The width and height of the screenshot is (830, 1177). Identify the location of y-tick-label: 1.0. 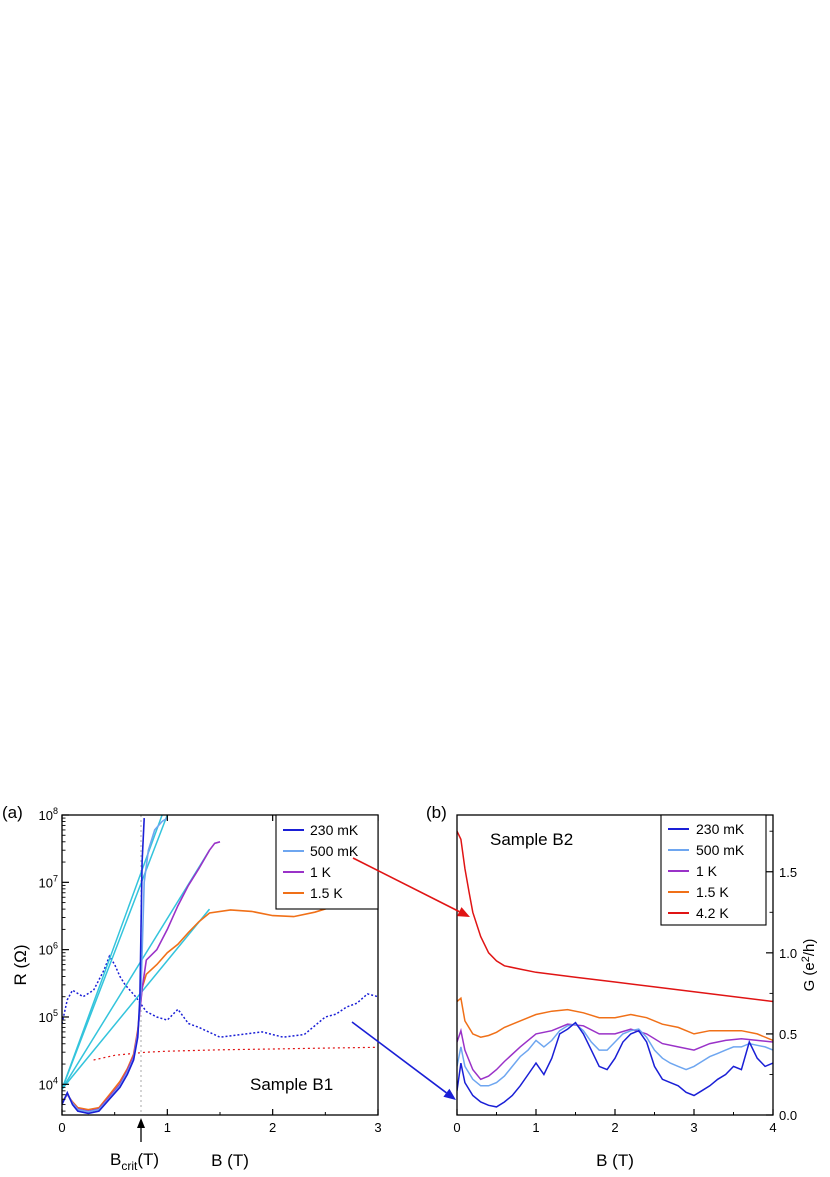
(788, 953).